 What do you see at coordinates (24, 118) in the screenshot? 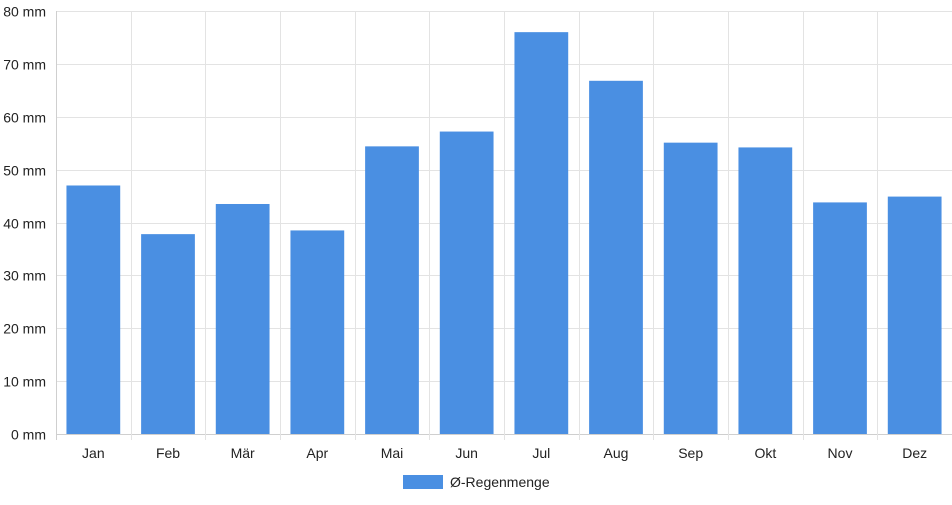
I see `y-tick-label: 60 mm` at bounding box center [24, 118].